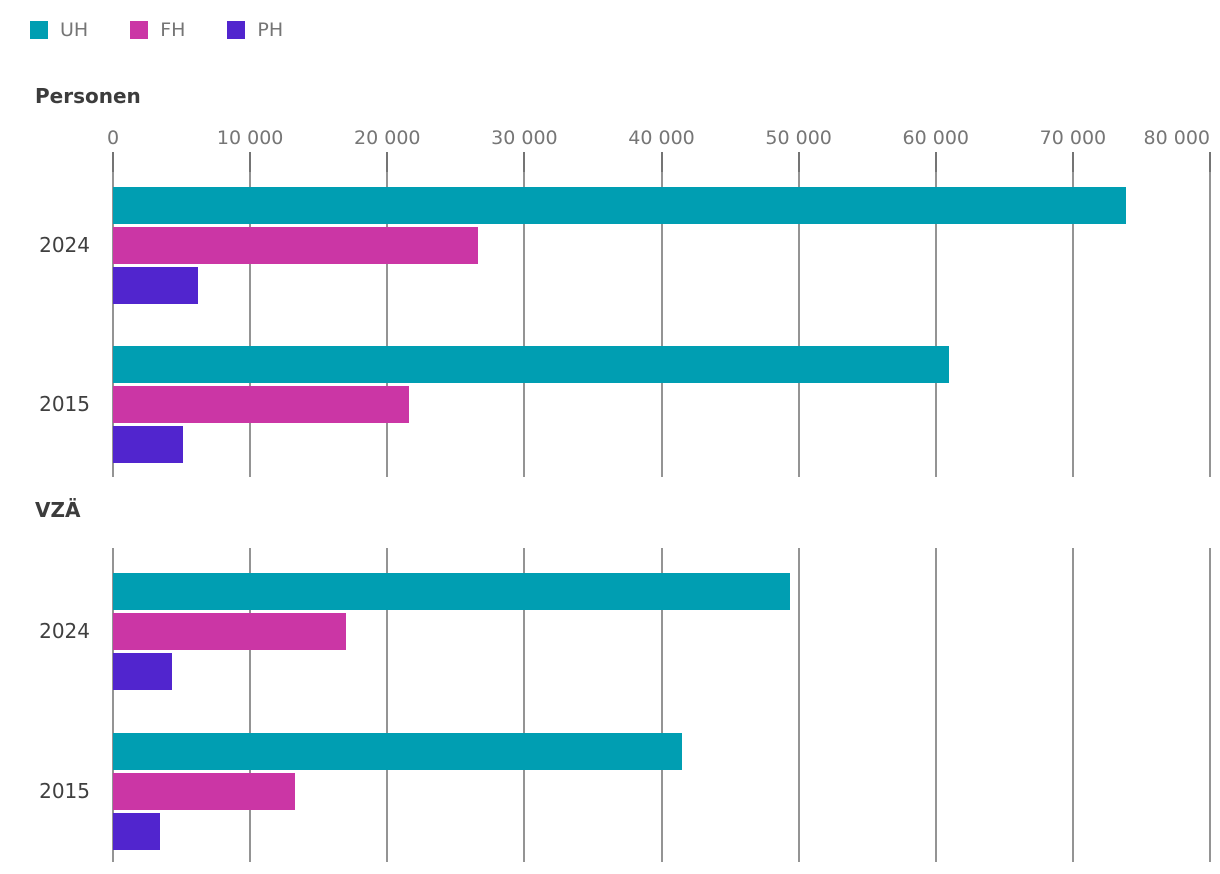 The width and height of the screenshot is (1220, 874). Describe the element at coordinates (1073, 138) in the screenshot. I see `axis-tick-label: 70 000` at that location.